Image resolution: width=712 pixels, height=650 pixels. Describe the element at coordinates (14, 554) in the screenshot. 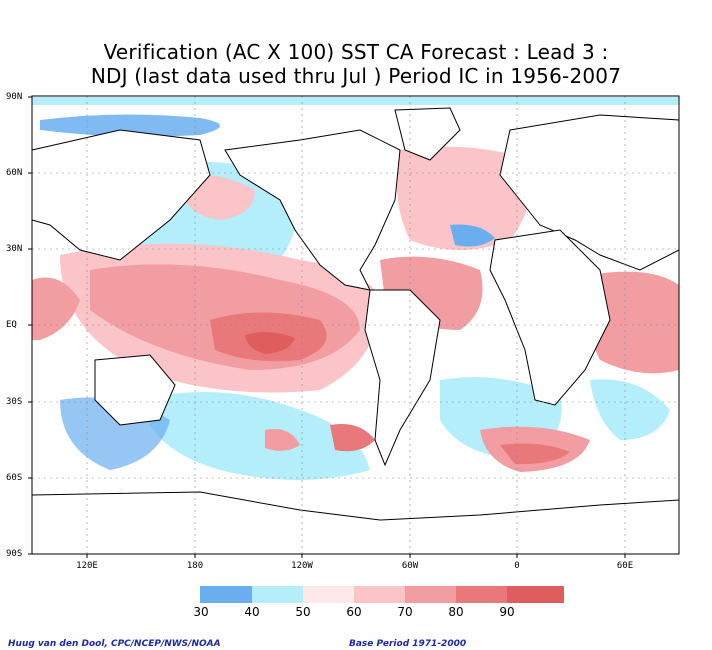

I see `lat-label-90s: 90S` at that location.